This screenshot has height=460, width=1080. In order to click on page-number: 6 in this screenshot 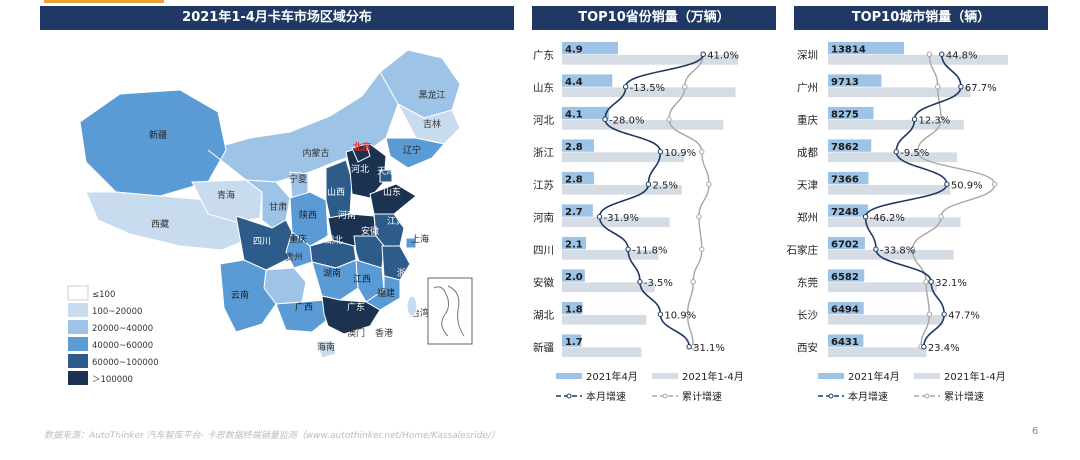, I will do `click(1035, 431)`.